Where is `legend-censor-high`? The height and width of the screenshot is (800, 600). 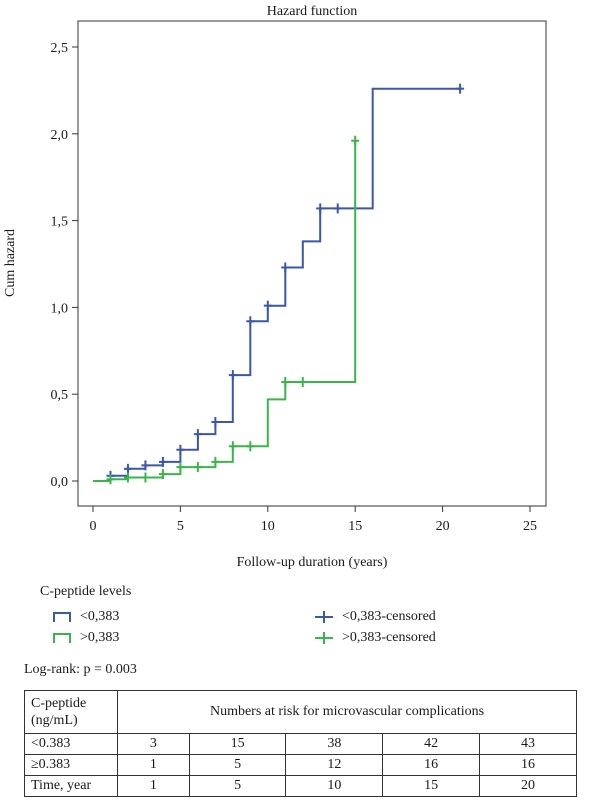 legend-censor-high is located at coordinates (324, 638).